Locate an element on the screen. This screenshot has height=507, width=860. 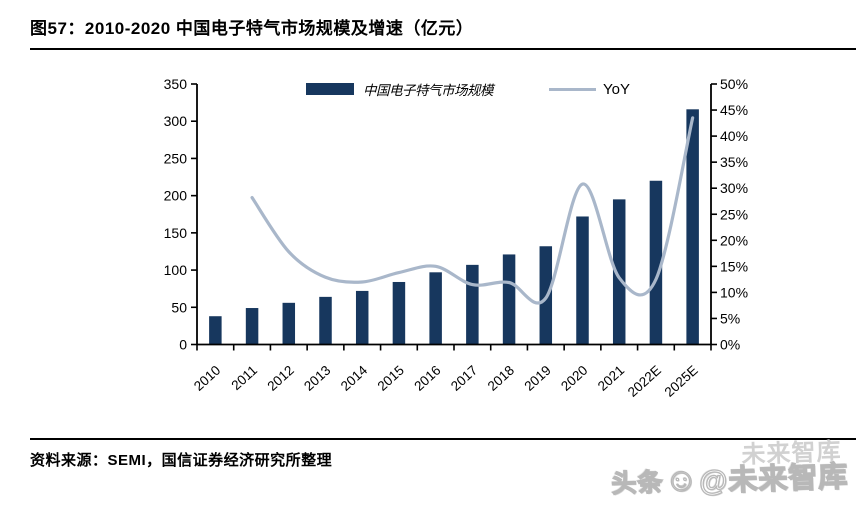
legend-line-swatch is located at coordinates (572, 89).